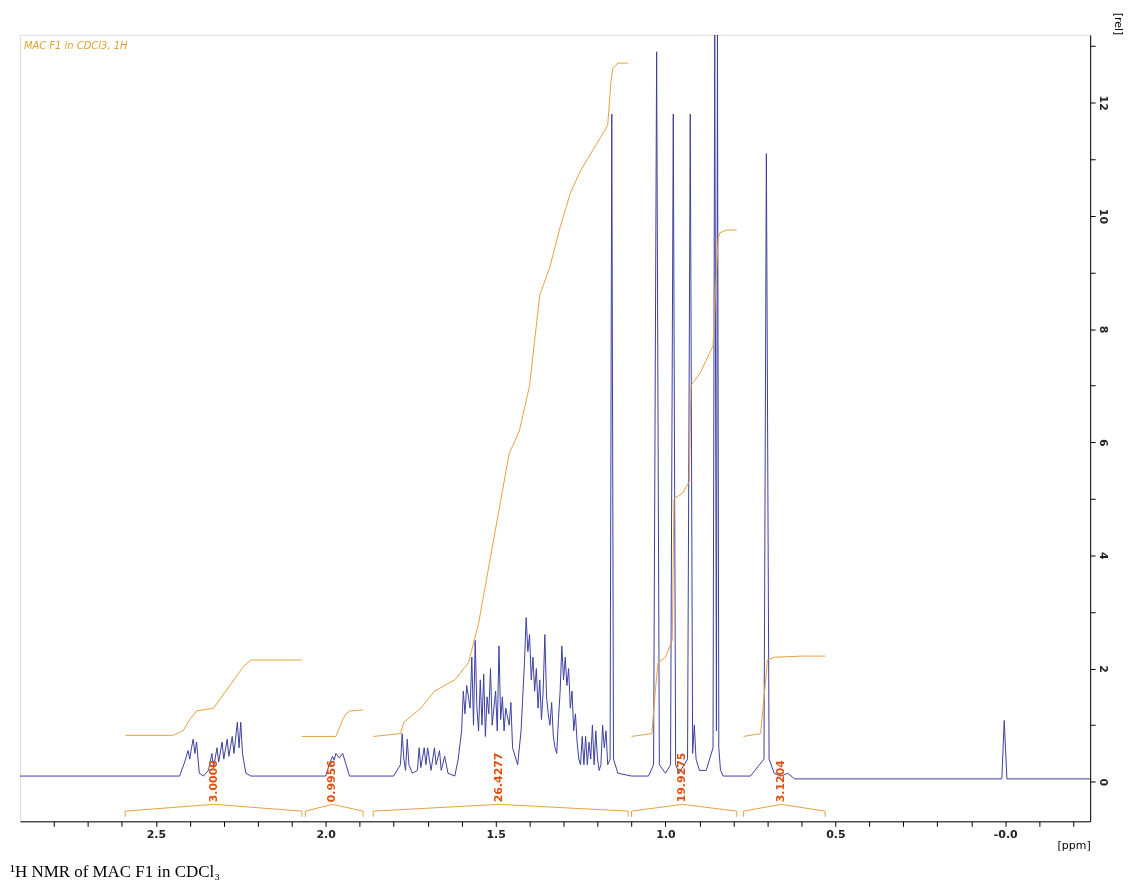  What do you see at coordinates (1103, 669) in the screenshot?
I see `y-tick-label: 2` at bounding box center [1103, 669].